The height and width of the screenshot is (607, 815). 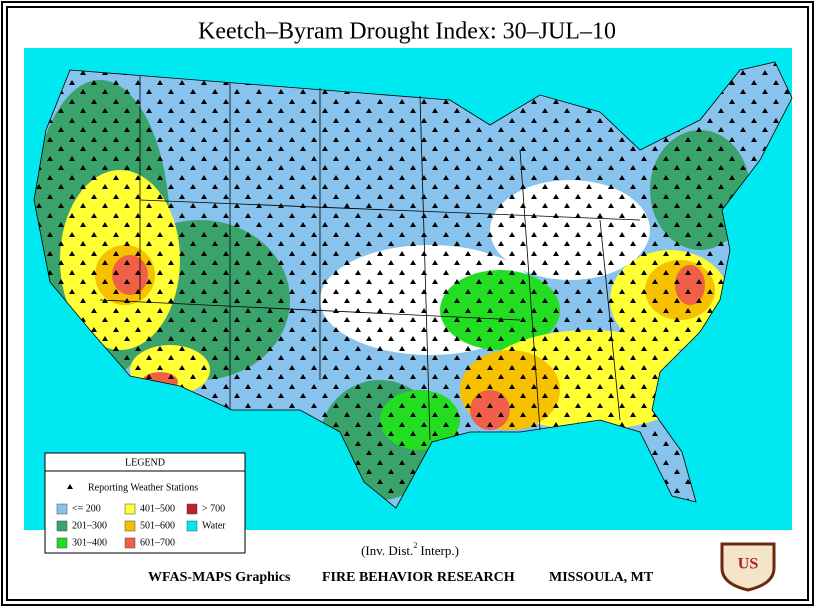 I want to click on interp-note: (Inv. Dist.2 Interp.), so click(x=410, y=549).